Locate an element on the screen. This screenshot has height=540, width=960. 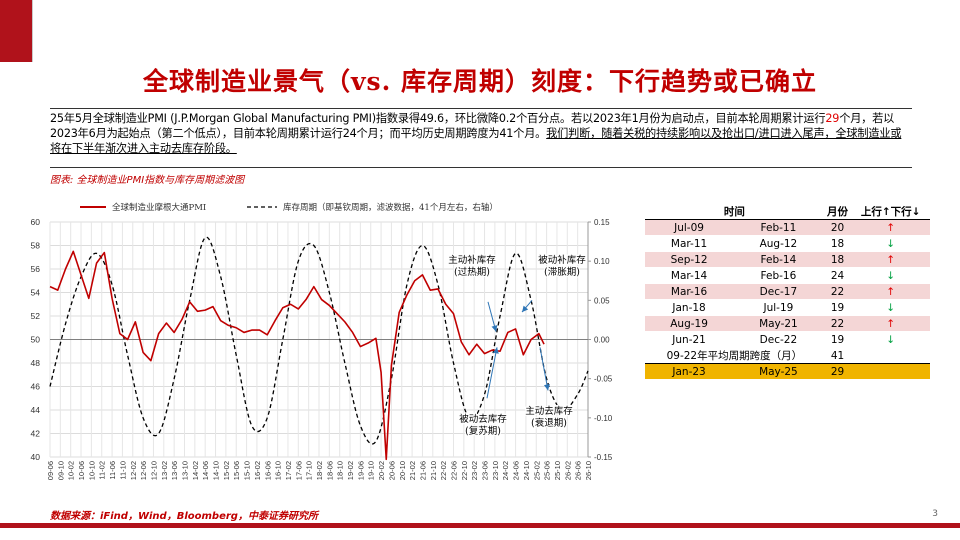
annotation-label: 主动去库存 is located at coordinates (549, 411).